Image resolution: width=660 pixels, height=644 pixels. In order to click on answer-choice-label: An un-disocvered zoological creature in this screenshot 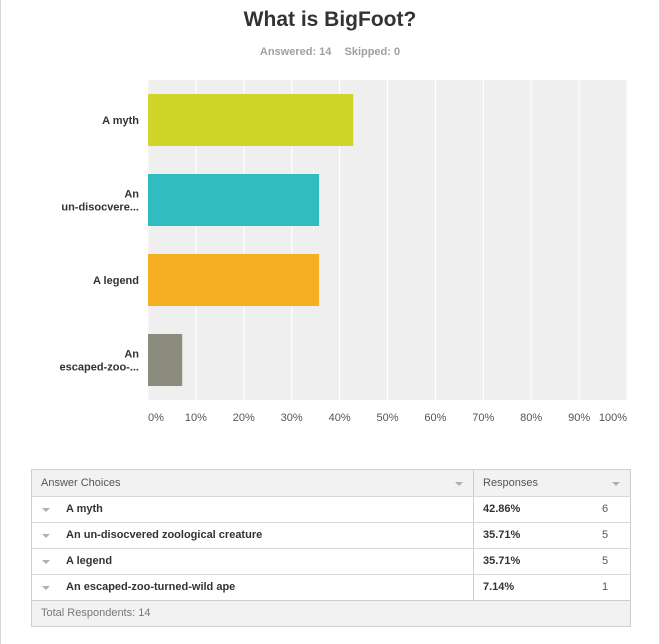, I will do `click(164, 535)`.